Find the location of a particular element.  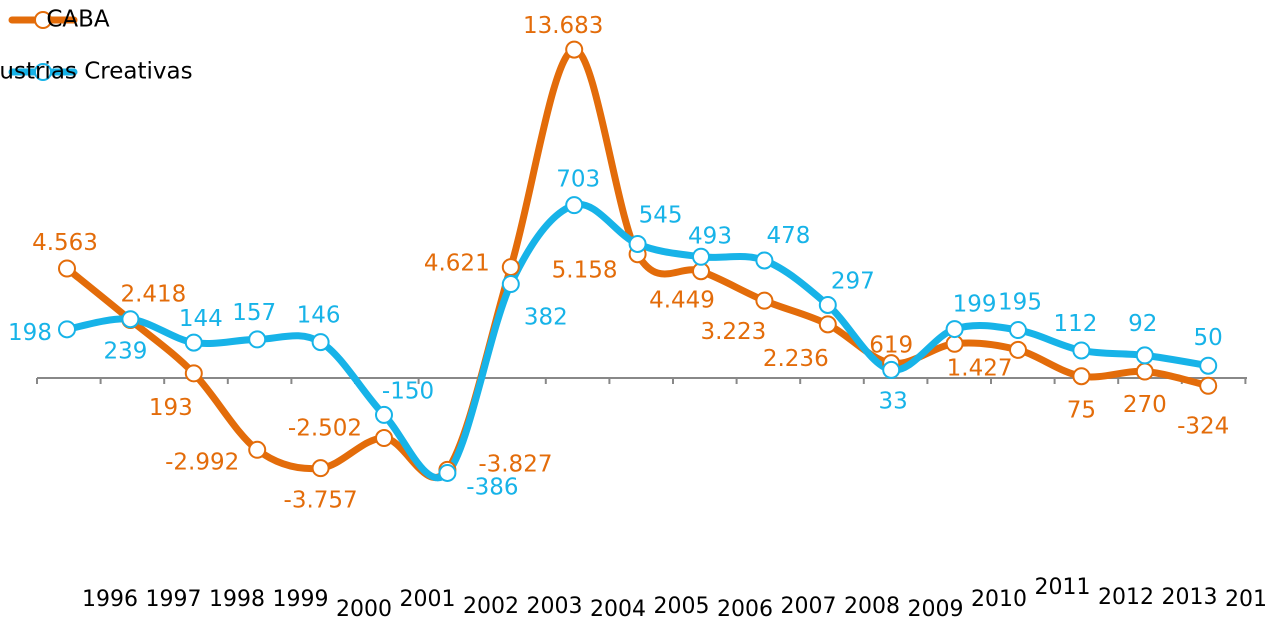

data-label: 4.563 is located at coordinates (65, 243).